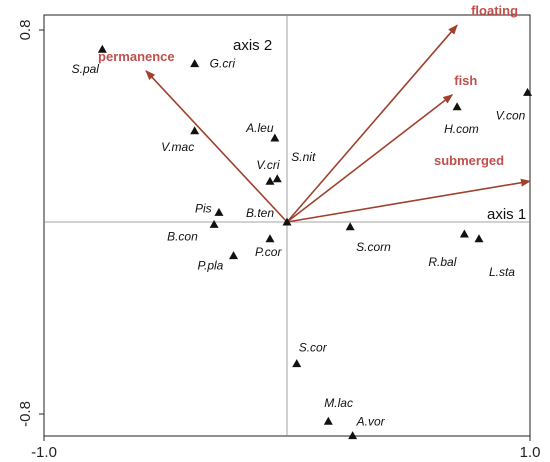 The height and width of the screenshot is (462, 550). What do you see at coordinates (457, 106) in the screenshot?
I see `species-marker-h-com` at bounding box center [457, 106].